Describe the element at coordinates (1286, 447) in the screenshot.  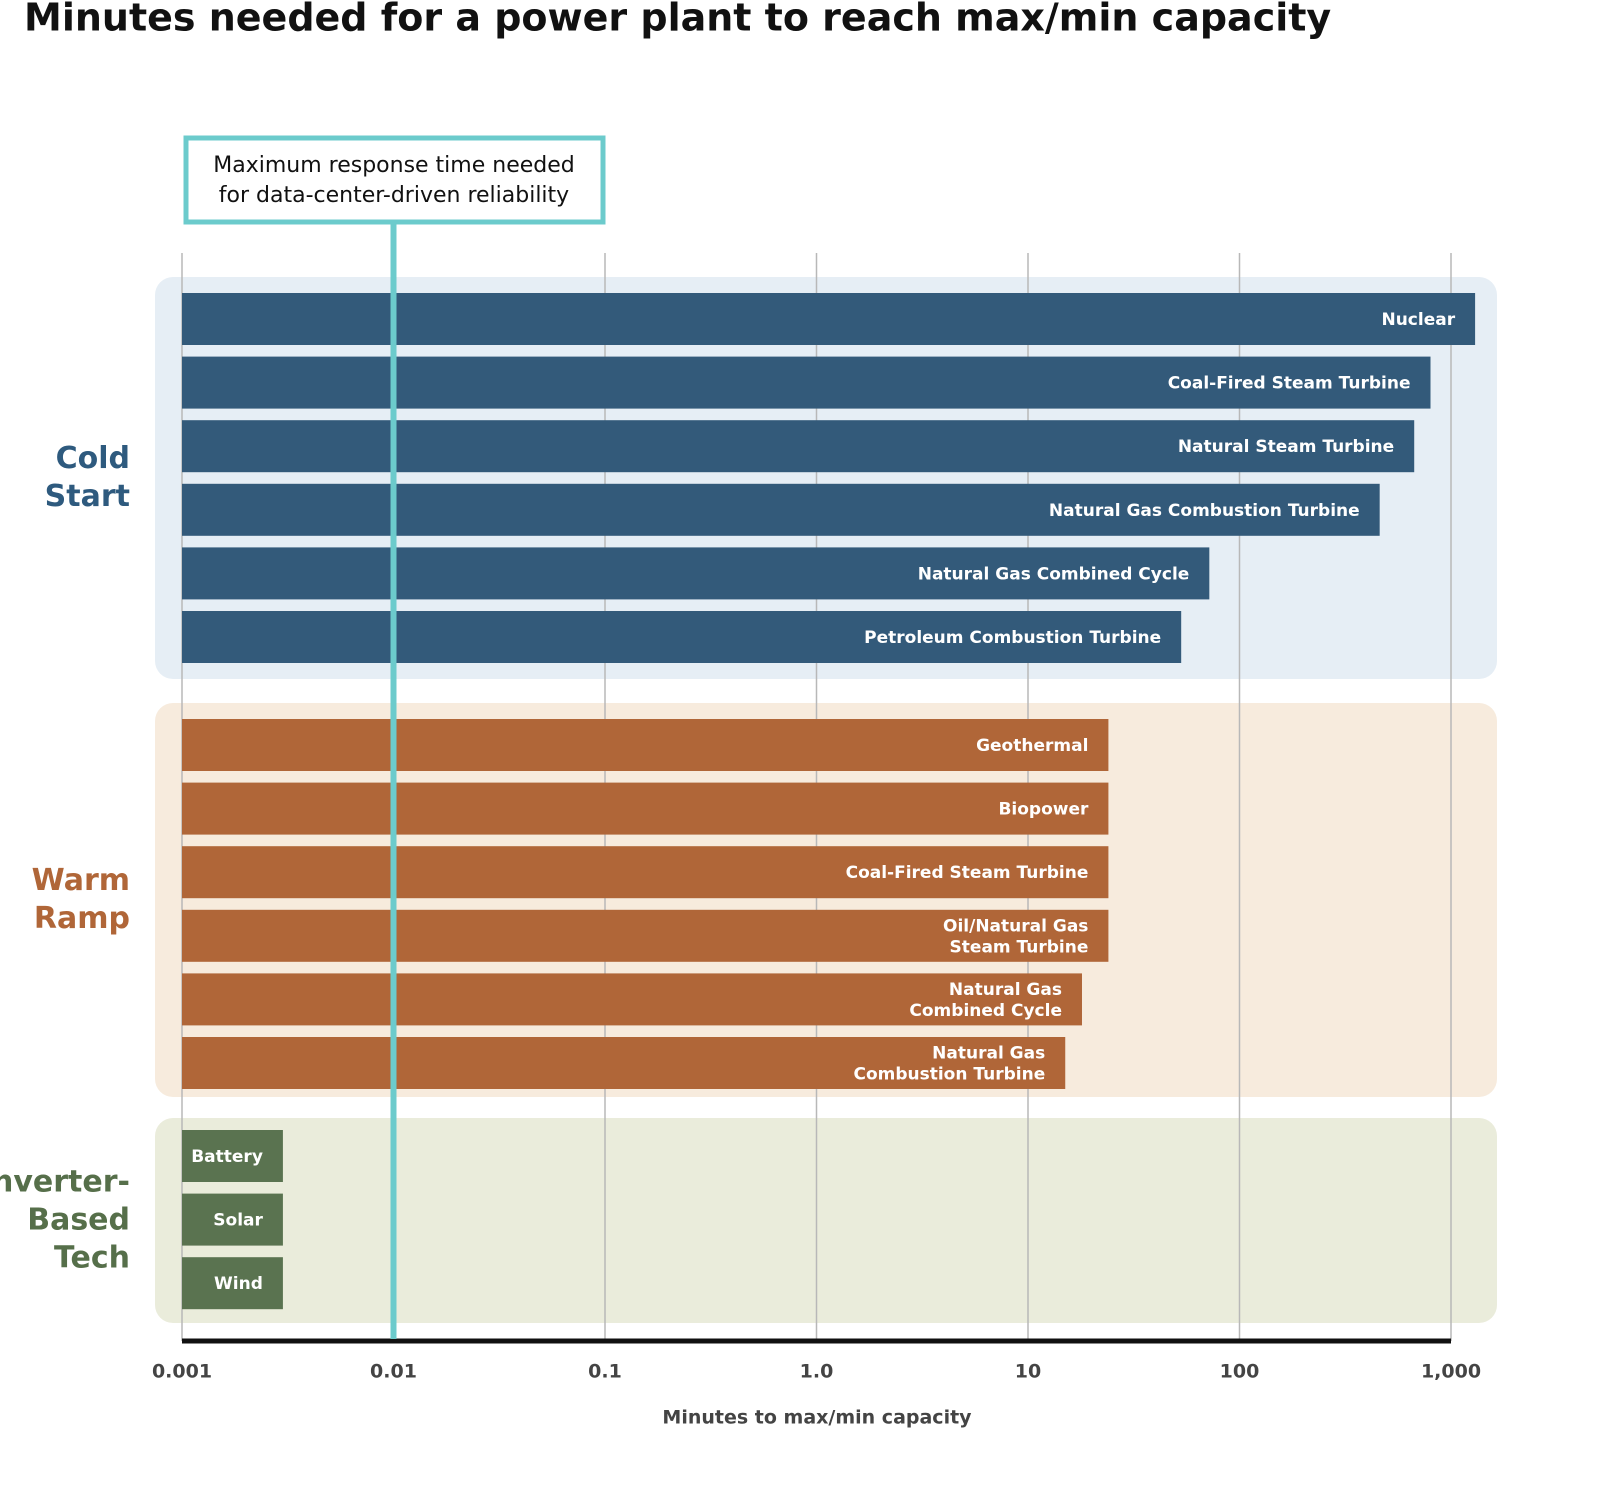
I see `bar-label: Natural Steam Turbine` at that location.